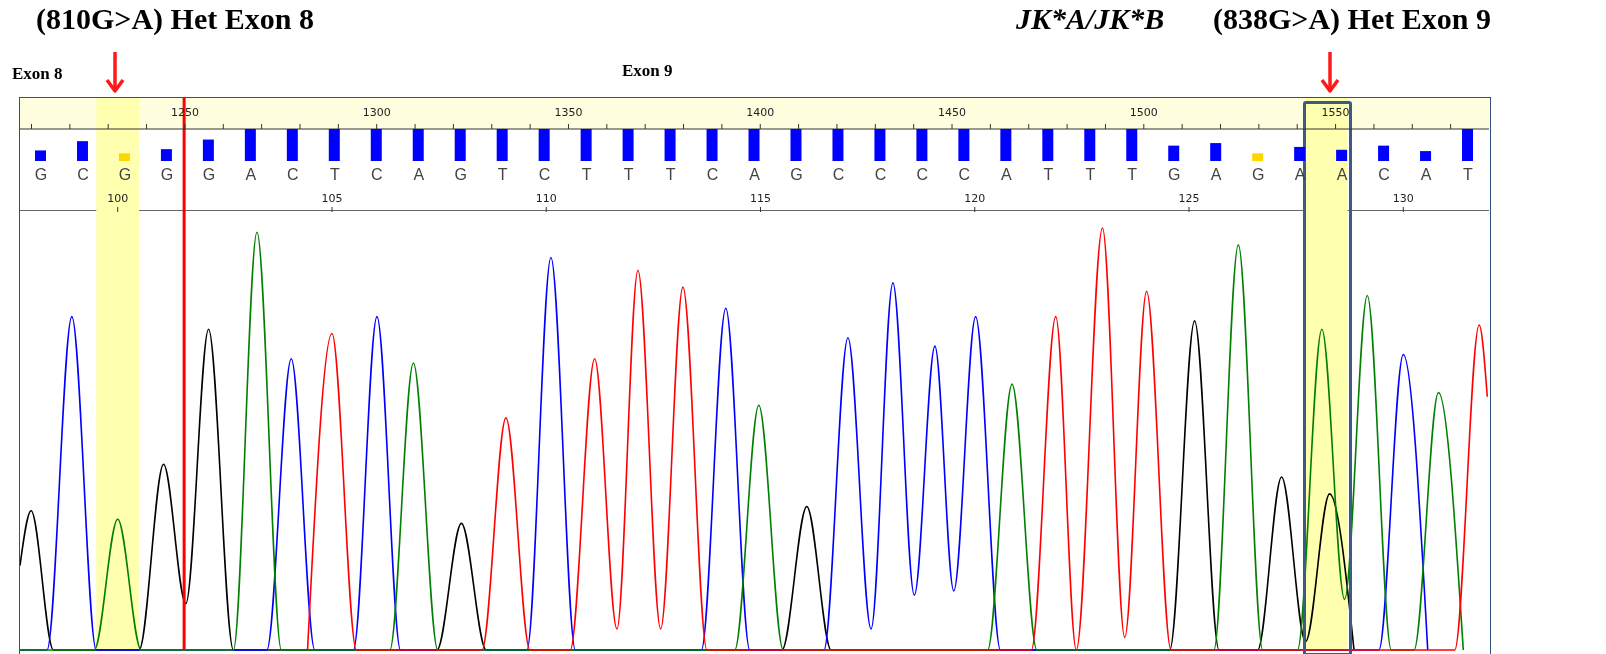  What do you see at coordinates (118, 198) in the screenshot?
I see `x-tick-label: 100` at bounding box center [118, 198].